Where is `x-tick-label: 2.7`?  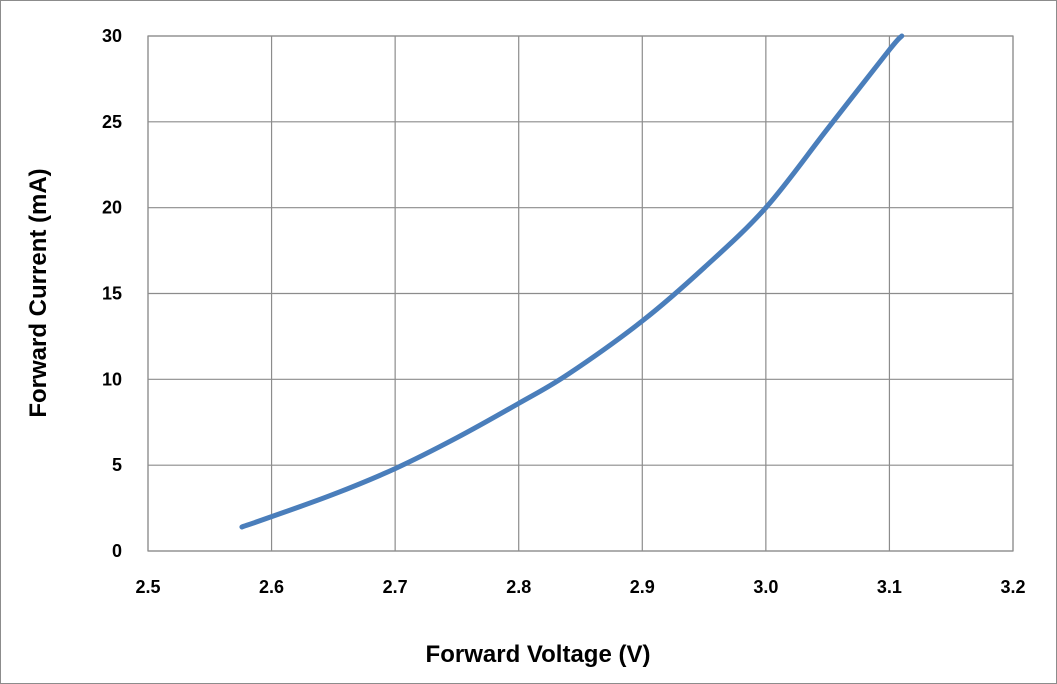 x-tick-label: 2.7 is located at coordinates (395, 587).